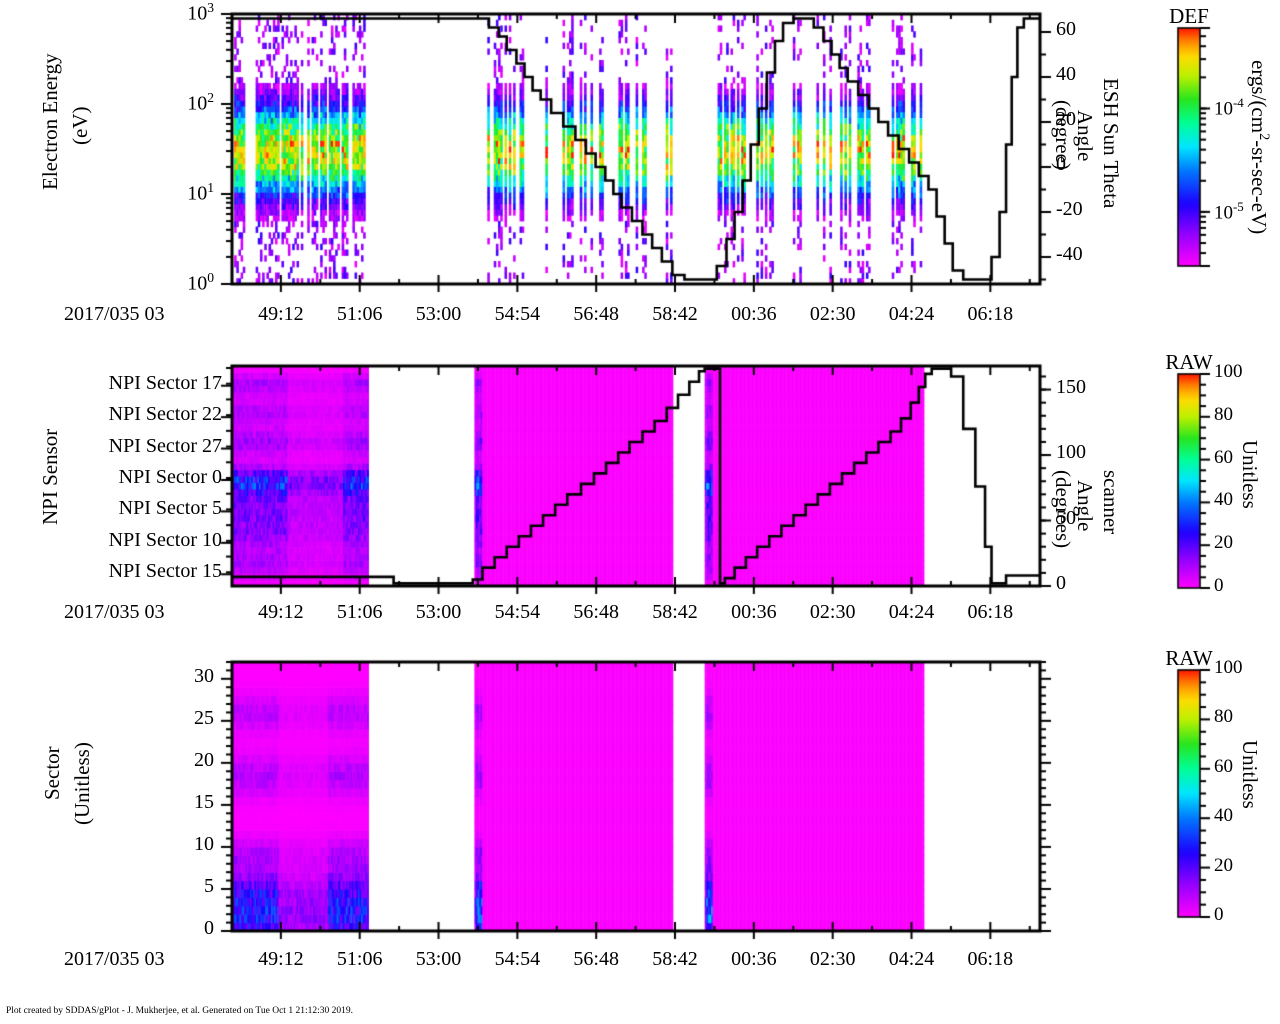 Image resolution: width=1280 pixels, height=1024 pixels. What do you see at coordinates (1223, 457) in the screenshot?
I see `cb2-tick-2: 60` at bounding box center [1223, 457].